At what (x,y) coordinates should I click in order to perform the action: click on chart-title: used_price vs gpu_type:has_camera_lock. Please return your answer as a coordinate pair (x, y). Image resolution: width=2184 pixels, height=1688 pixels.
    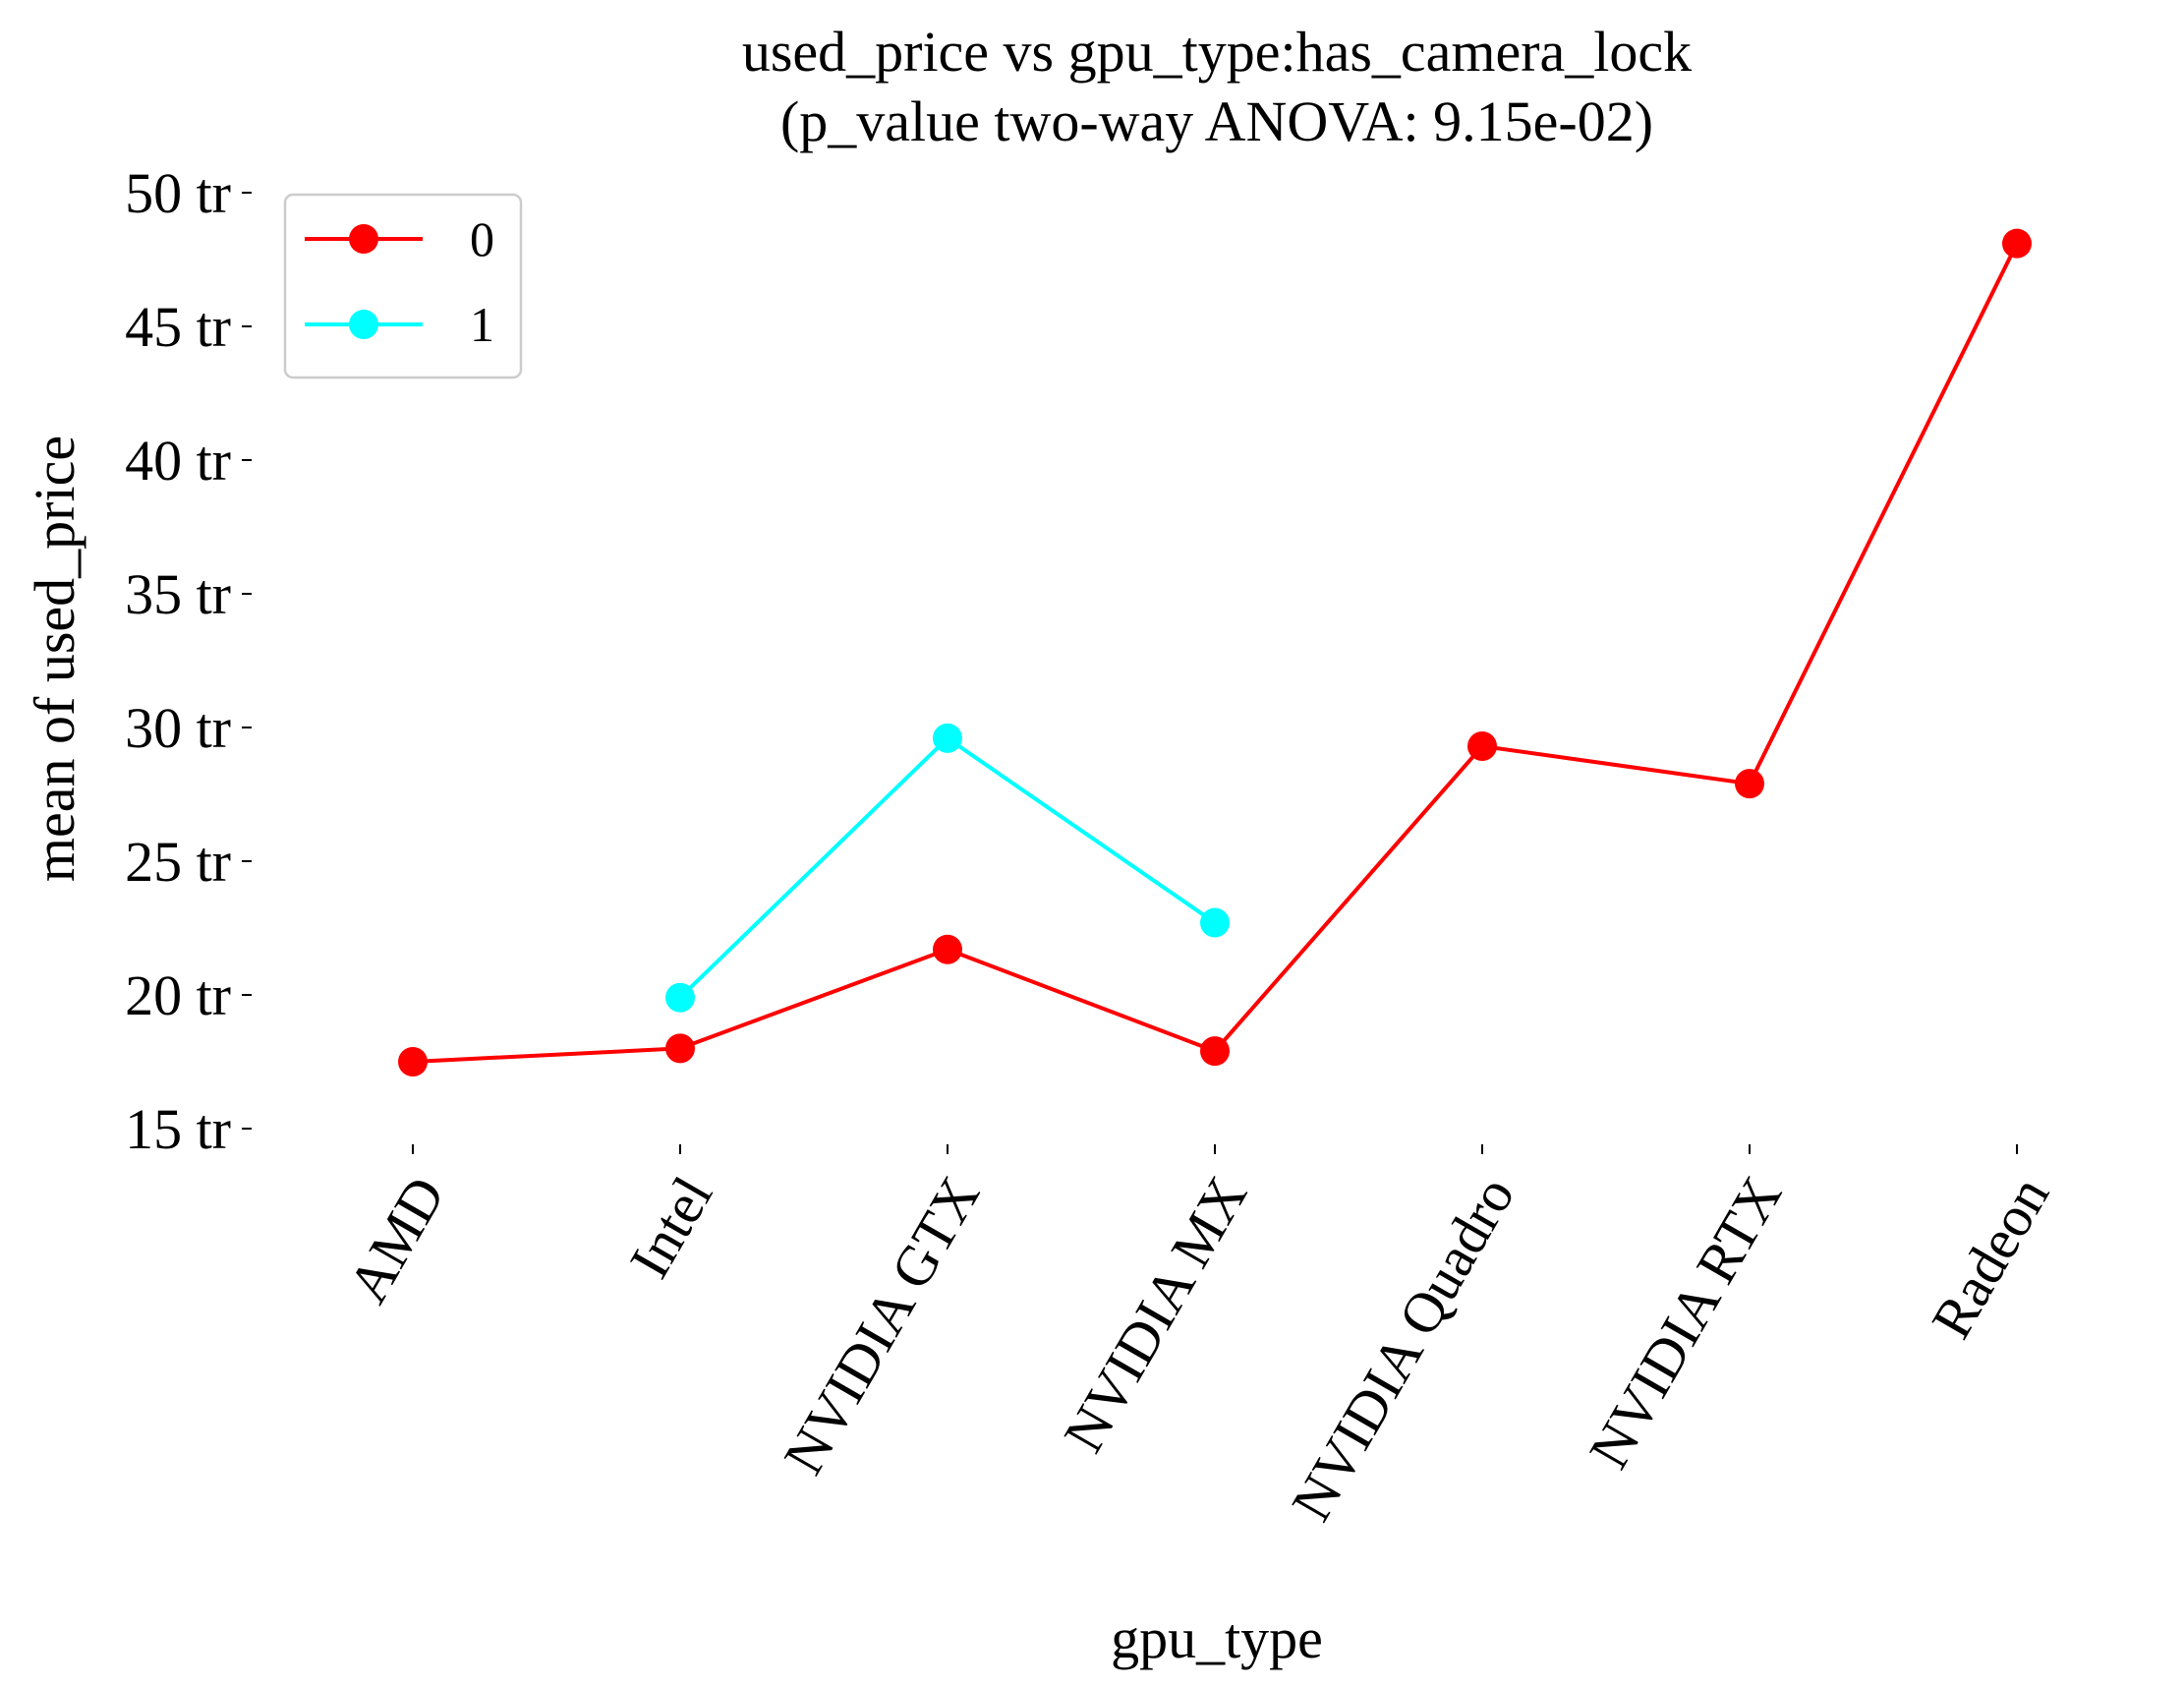
    Looking at the image, I should click on (1217, 52).